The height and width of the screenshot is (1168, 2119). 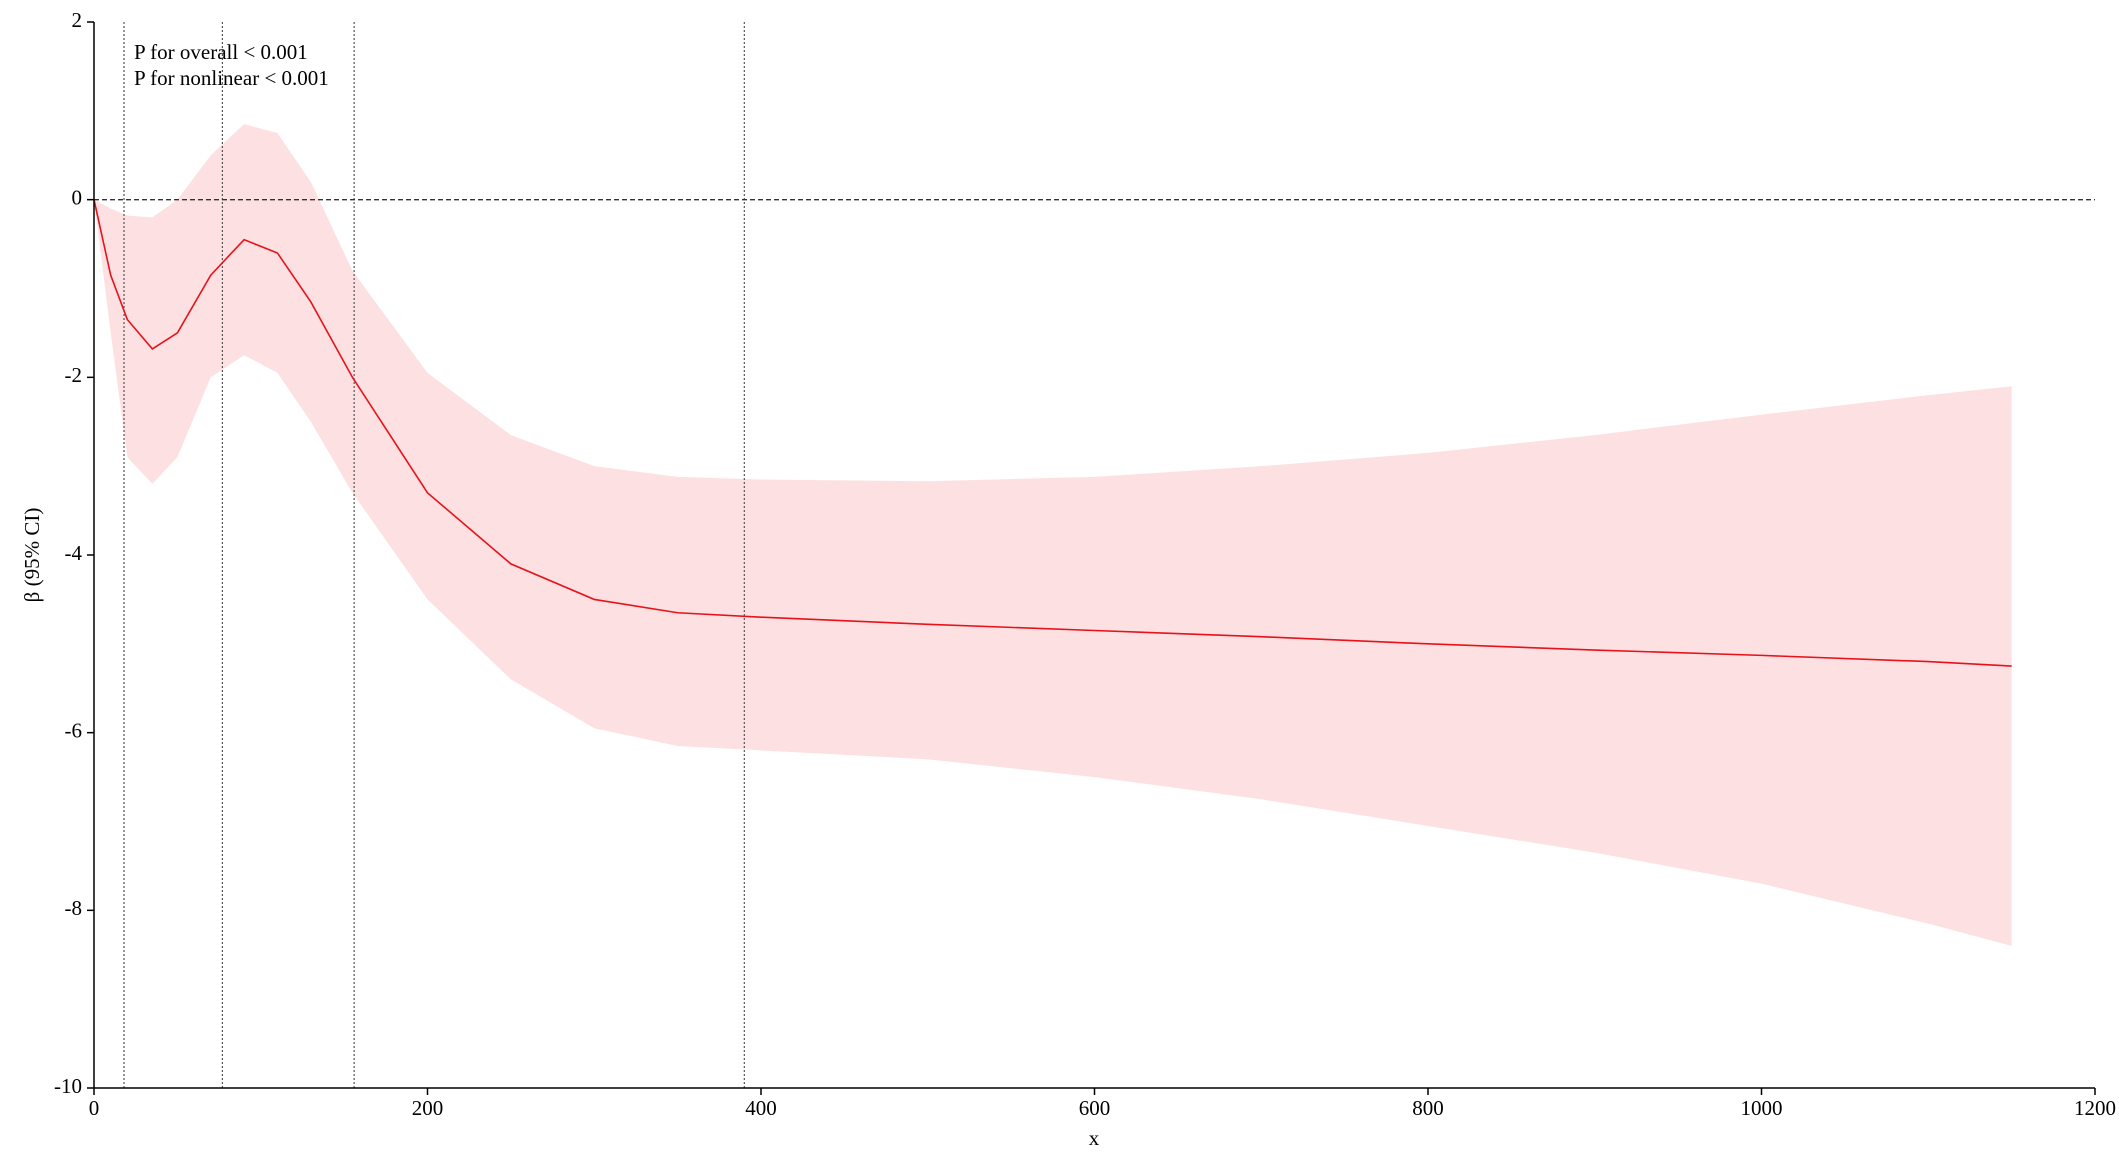 What do you see at coordinates (74, 908) in the screenshot?
I see `y-tick-label: -8` at bounding box center [74, 908].